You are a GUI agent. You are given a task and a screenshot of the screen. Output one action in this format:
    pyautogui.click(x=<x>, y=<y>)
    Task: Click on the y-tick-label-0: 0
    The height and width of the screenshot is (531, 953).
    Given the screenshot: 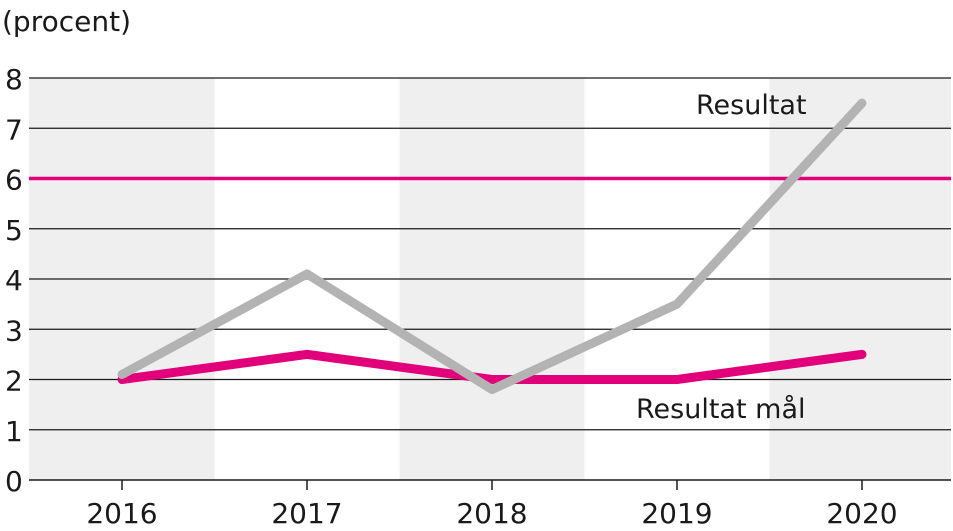 What is the action you would take?
    pyautogui.click(x=14, y=481)
    